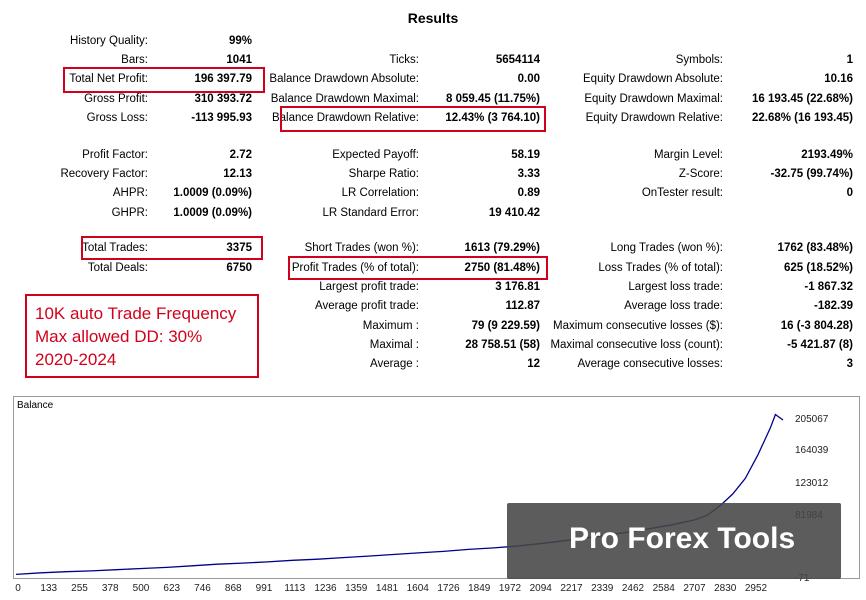 Image resolution: width=866 pixels, height=600 pixels. I want to click on x-tick-label: 378, so click(110, 588).